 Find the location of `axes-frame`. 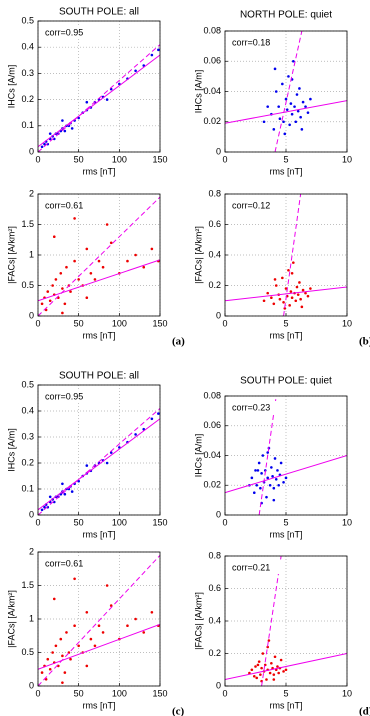

axes-frame is located at coordinates (286, 455).